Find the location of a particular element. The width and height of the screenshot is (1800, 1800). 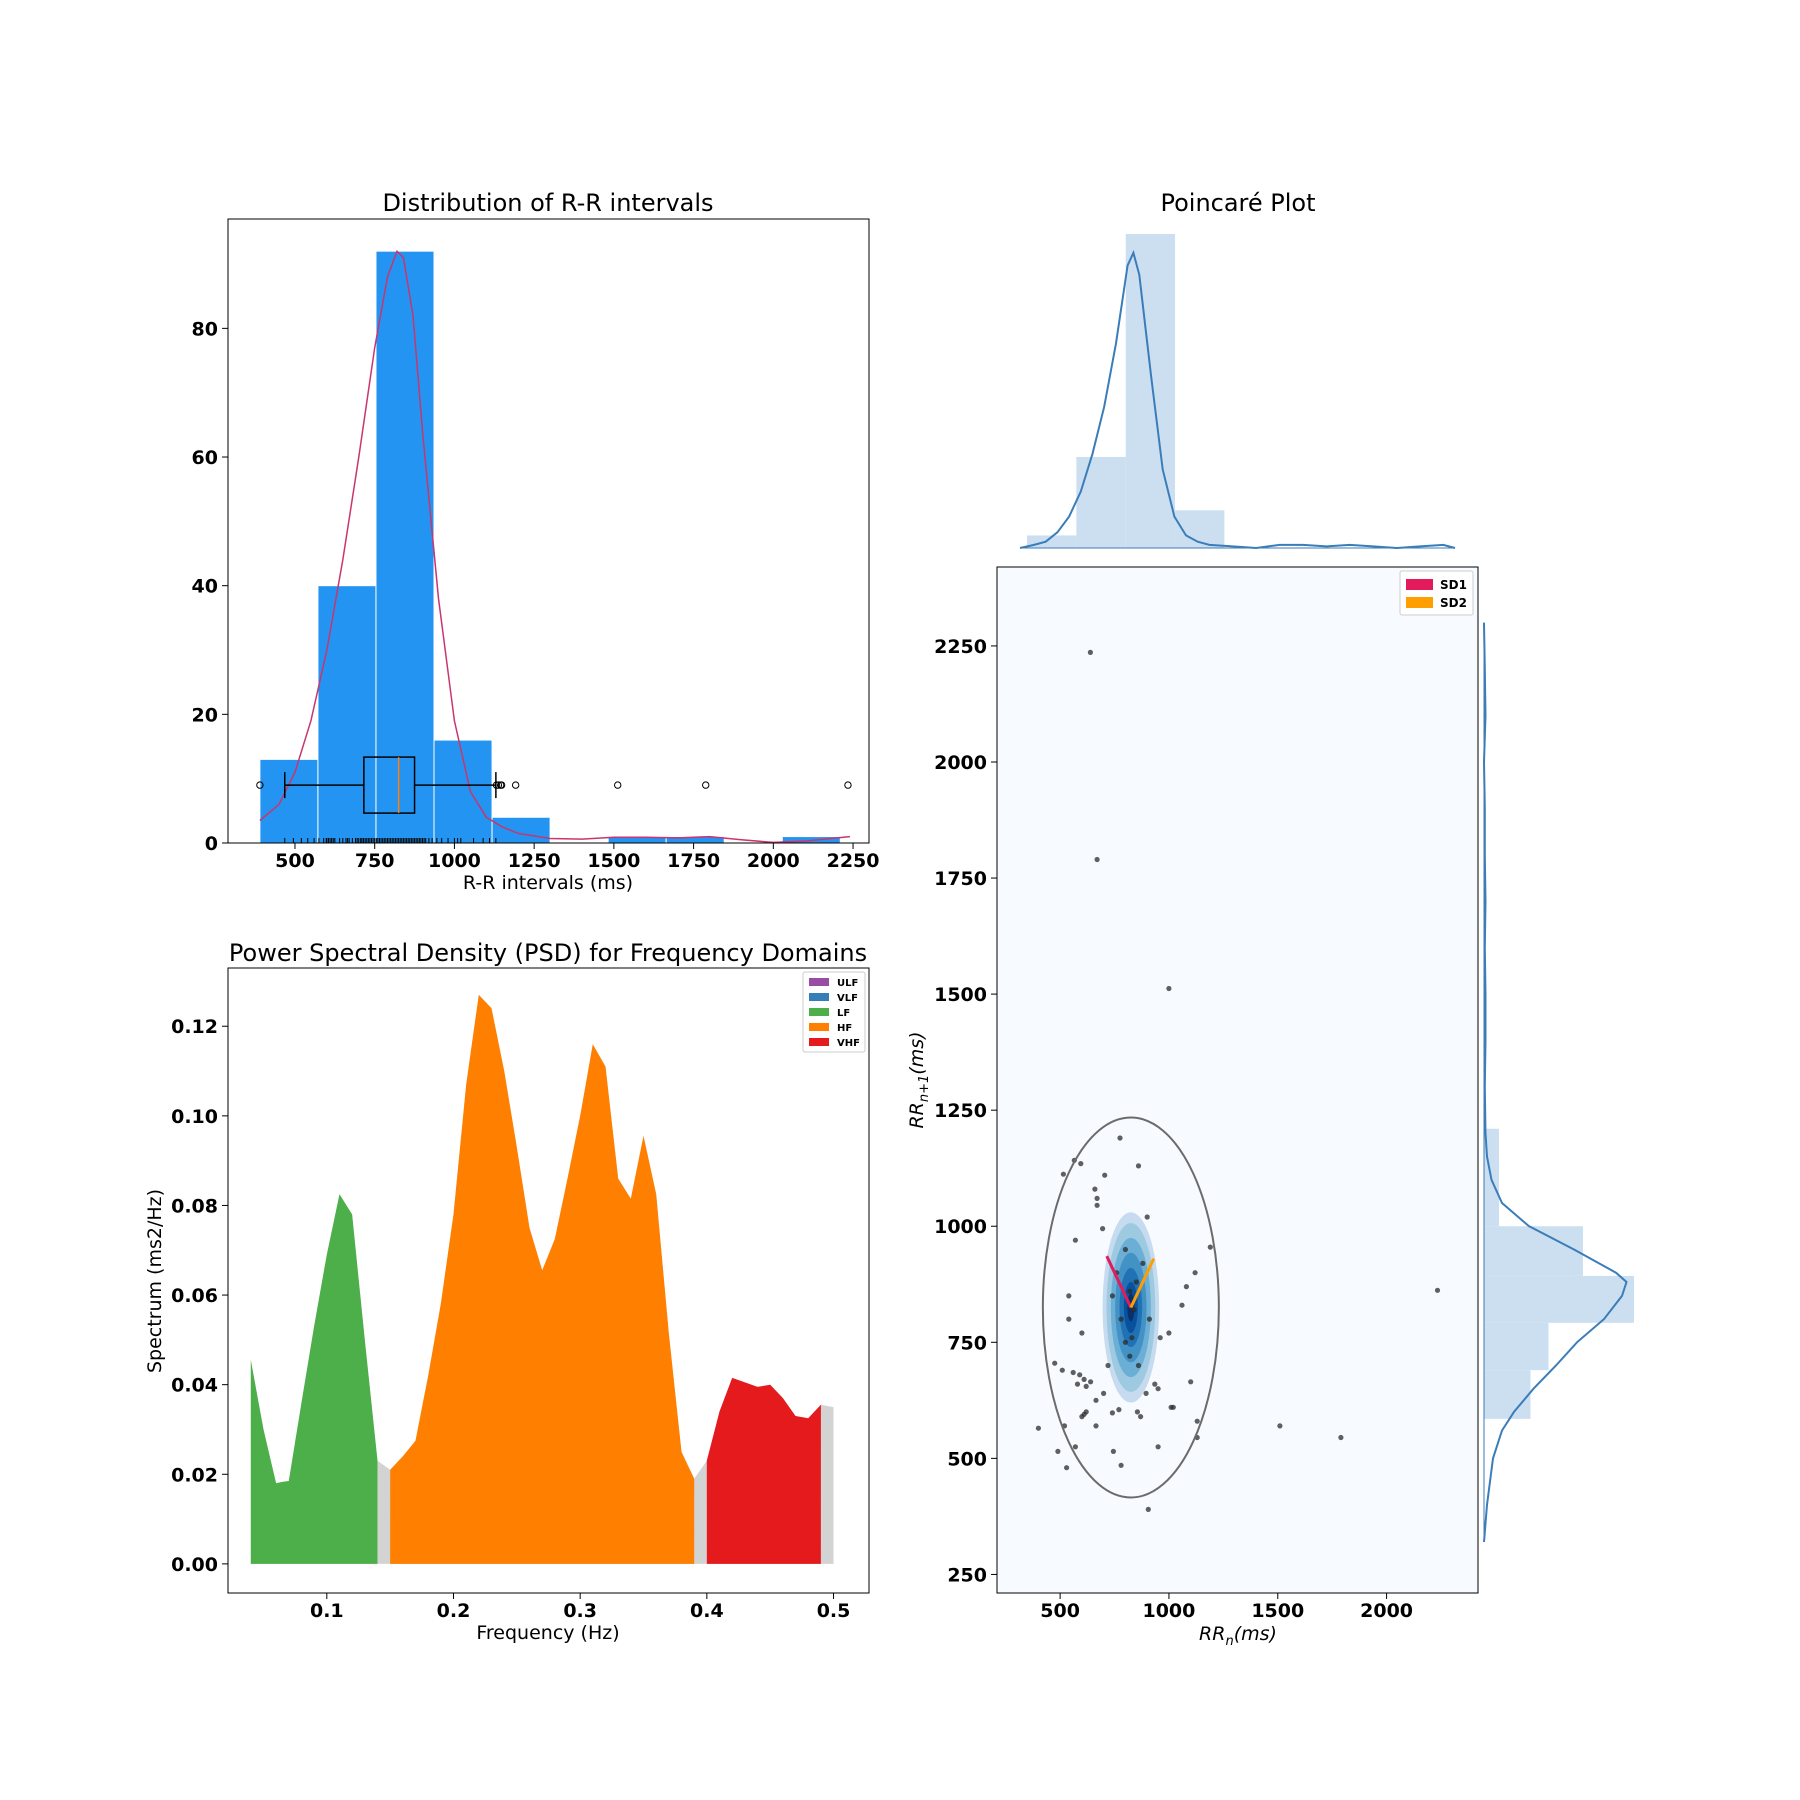

y-tick-label: 2000 is located at coordinates (960, 763).